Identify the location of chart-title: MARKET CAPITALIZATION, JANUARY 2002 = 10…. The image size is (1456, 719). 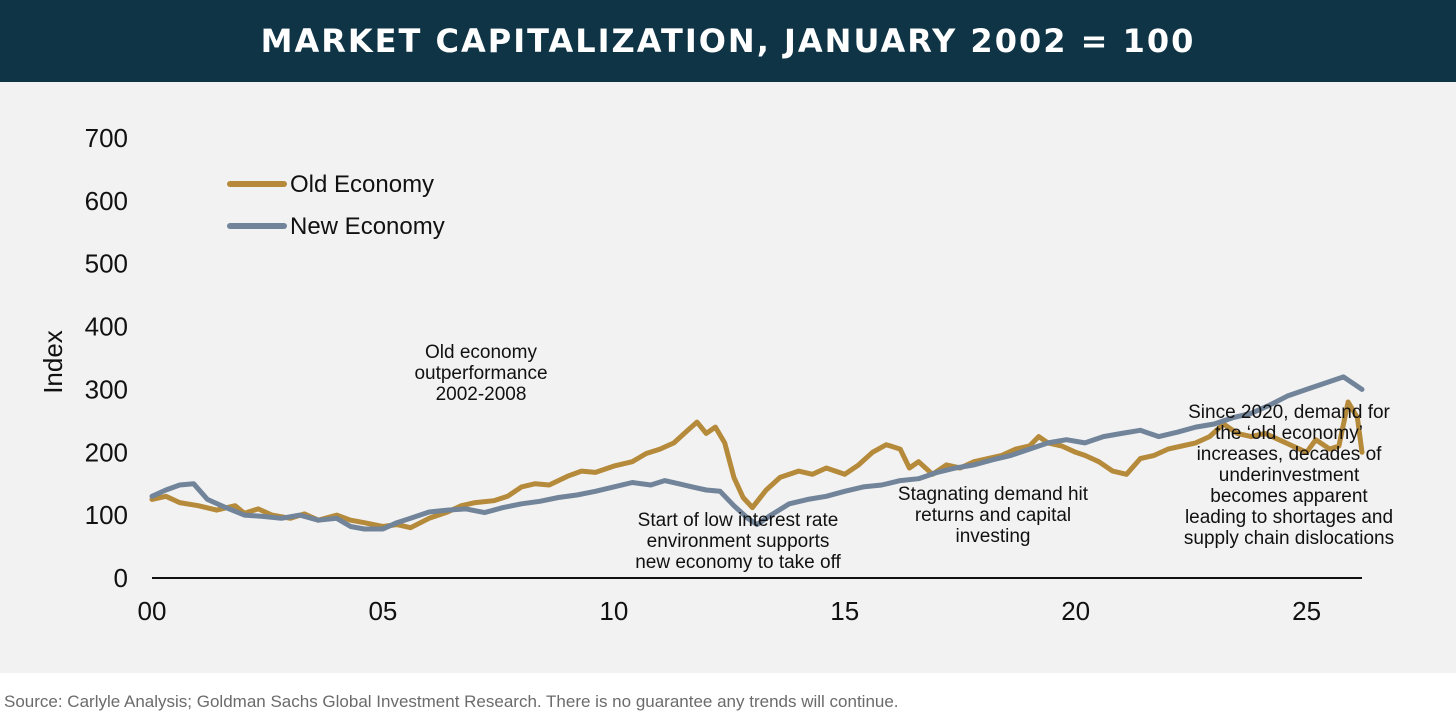
(728, 41).